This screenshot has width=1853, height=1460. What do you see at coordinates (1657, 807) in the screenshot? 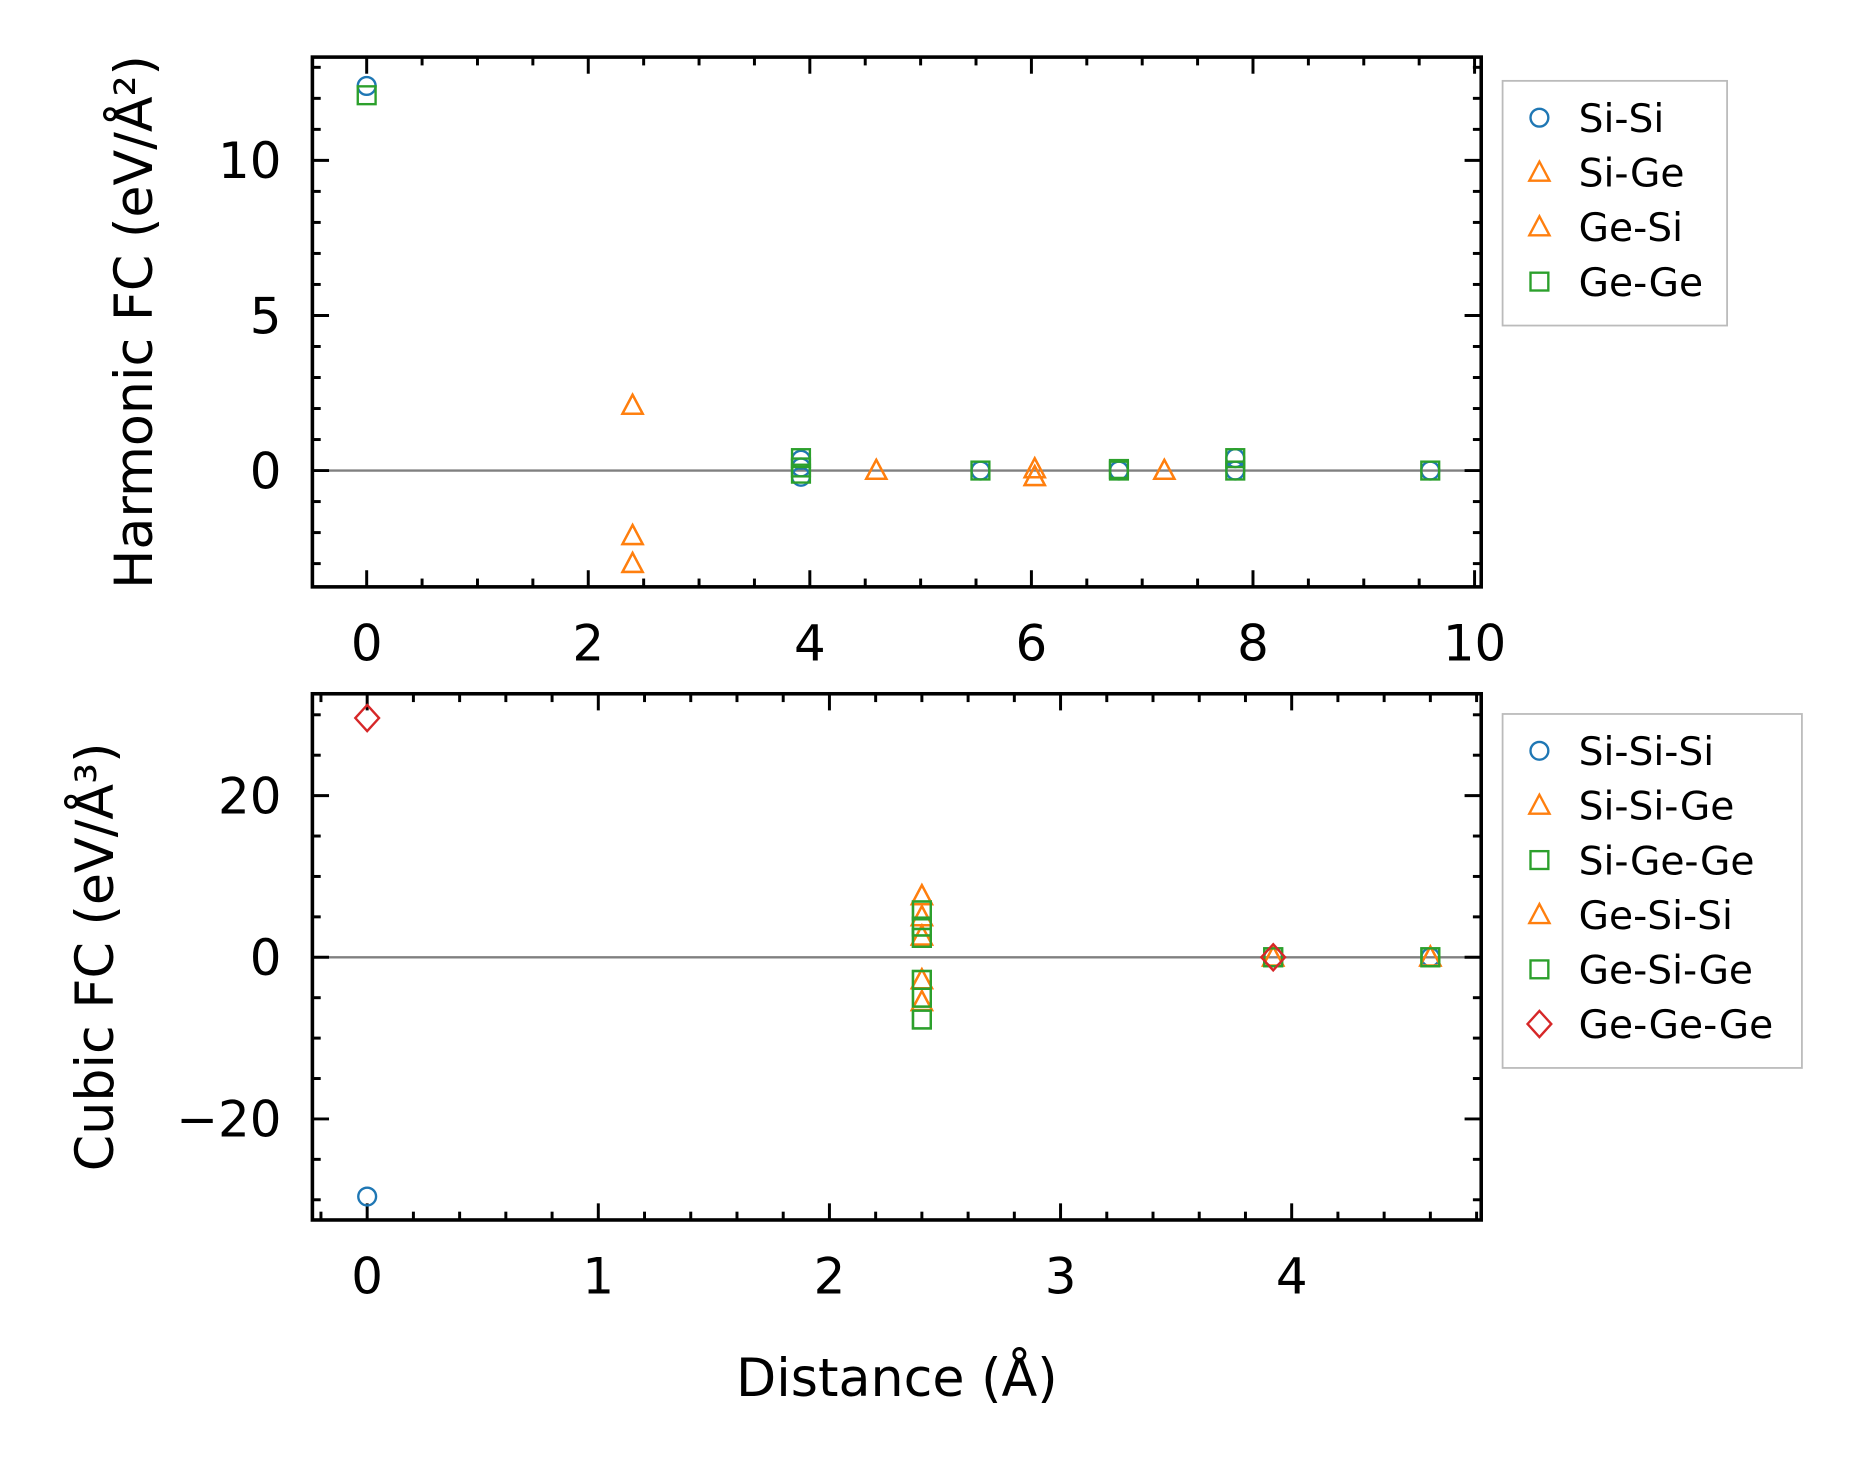
I see `legend-label: Si-Si-Ge` at bounding box center [1657, 807].